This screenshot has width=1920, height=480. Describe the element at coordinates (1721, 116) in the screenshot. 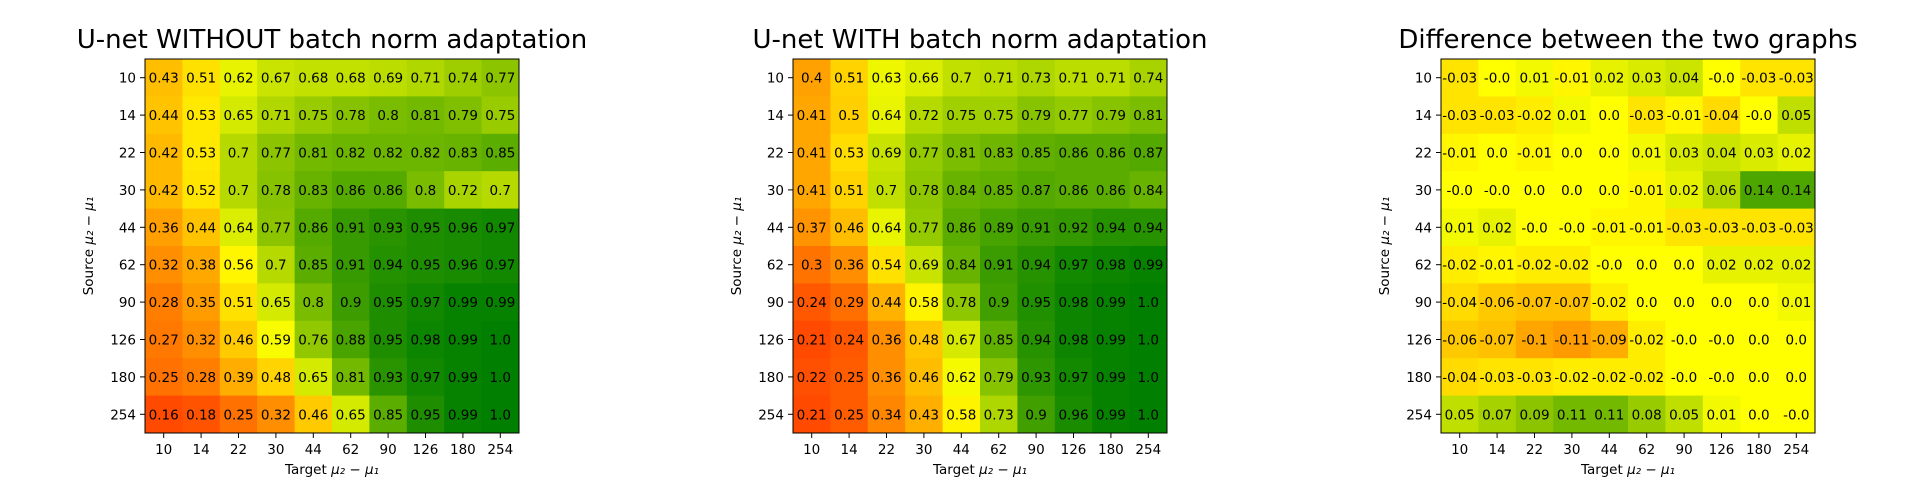

I see `cell-value-label: -0.04` at that location.